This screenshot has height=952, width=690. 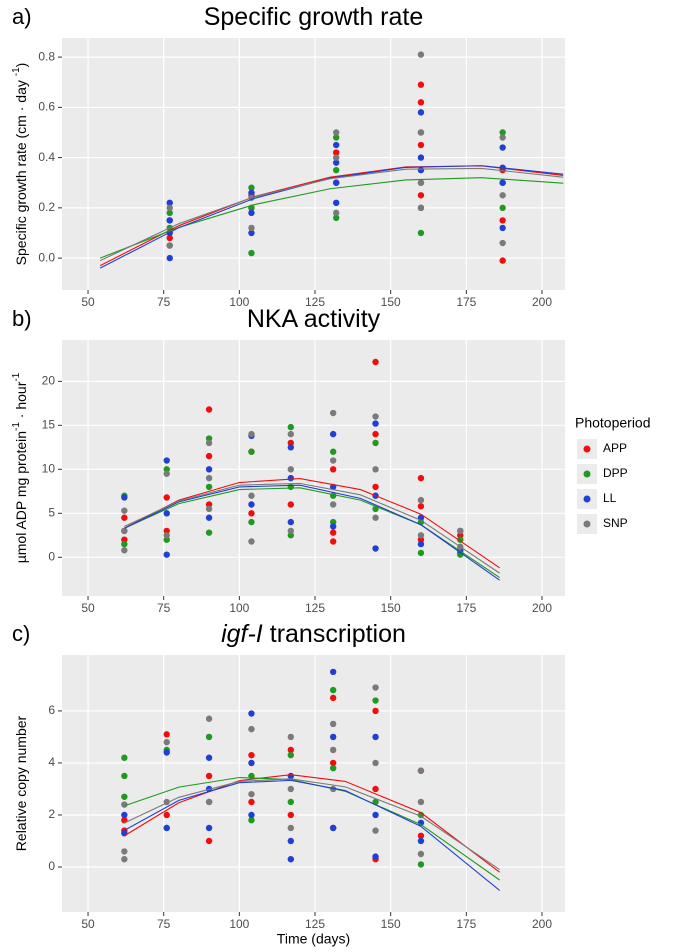 I want to click on x-tick-label: 175, so click(x=466, y=608).